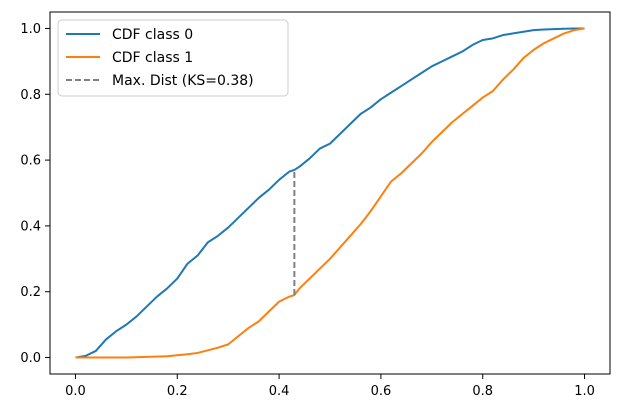  Describe the element at coordinates (381, 391) in the screenshot. I see `x-tick-label: 0.6` at that location.